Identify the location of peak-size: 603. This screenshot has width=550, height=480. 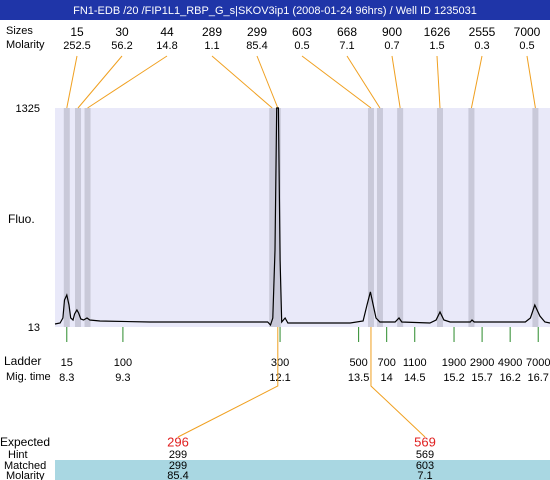
(302, 32).